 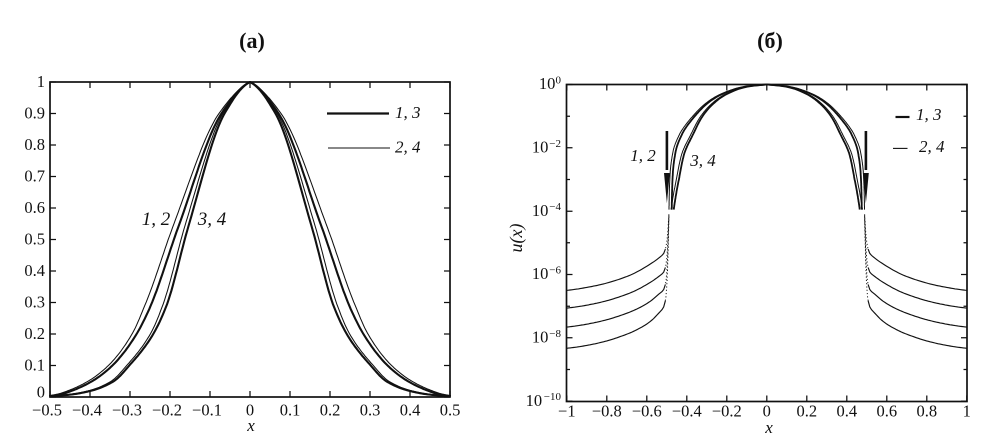 I want to click on svg-text: −1, so click(x=567, y=411).